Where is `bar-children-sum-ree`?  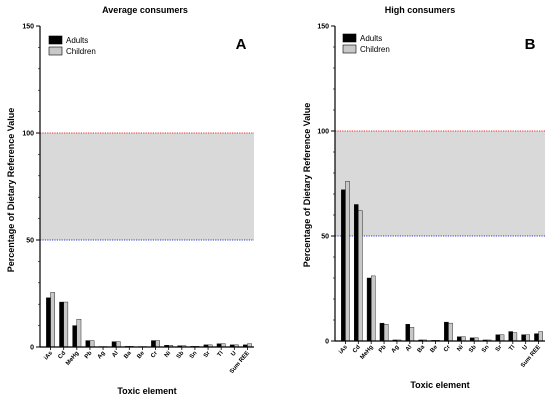
bar-children-sum-ree is located at coordinates (540, 336).